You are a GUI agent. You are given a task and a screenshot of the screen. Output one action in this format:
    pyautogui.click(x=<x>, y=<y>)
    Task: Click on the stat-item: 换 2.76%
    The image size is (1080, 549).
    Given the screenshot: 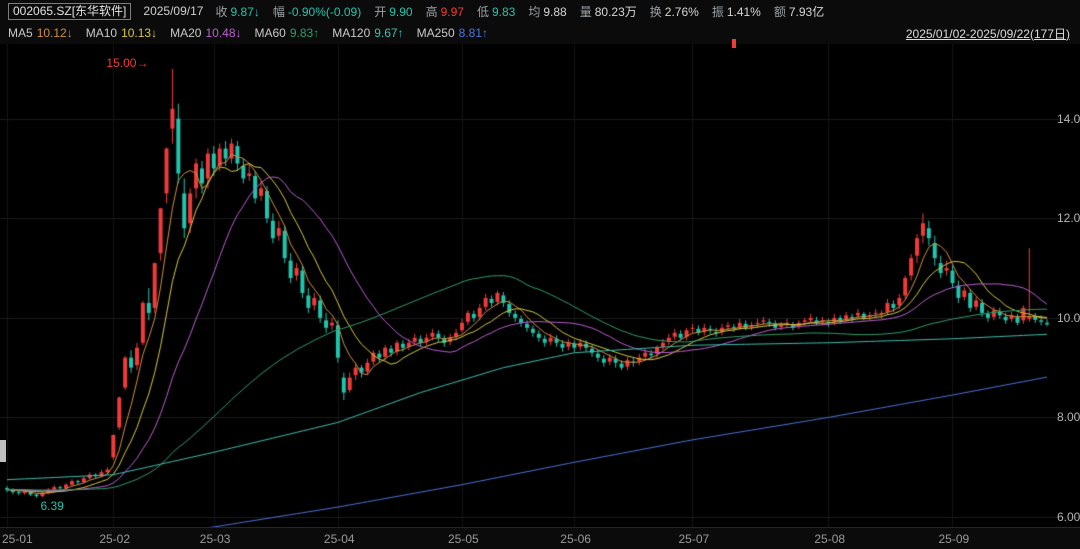 What is the action you would take?
    pyautogui.click(x=674, y=11)
    